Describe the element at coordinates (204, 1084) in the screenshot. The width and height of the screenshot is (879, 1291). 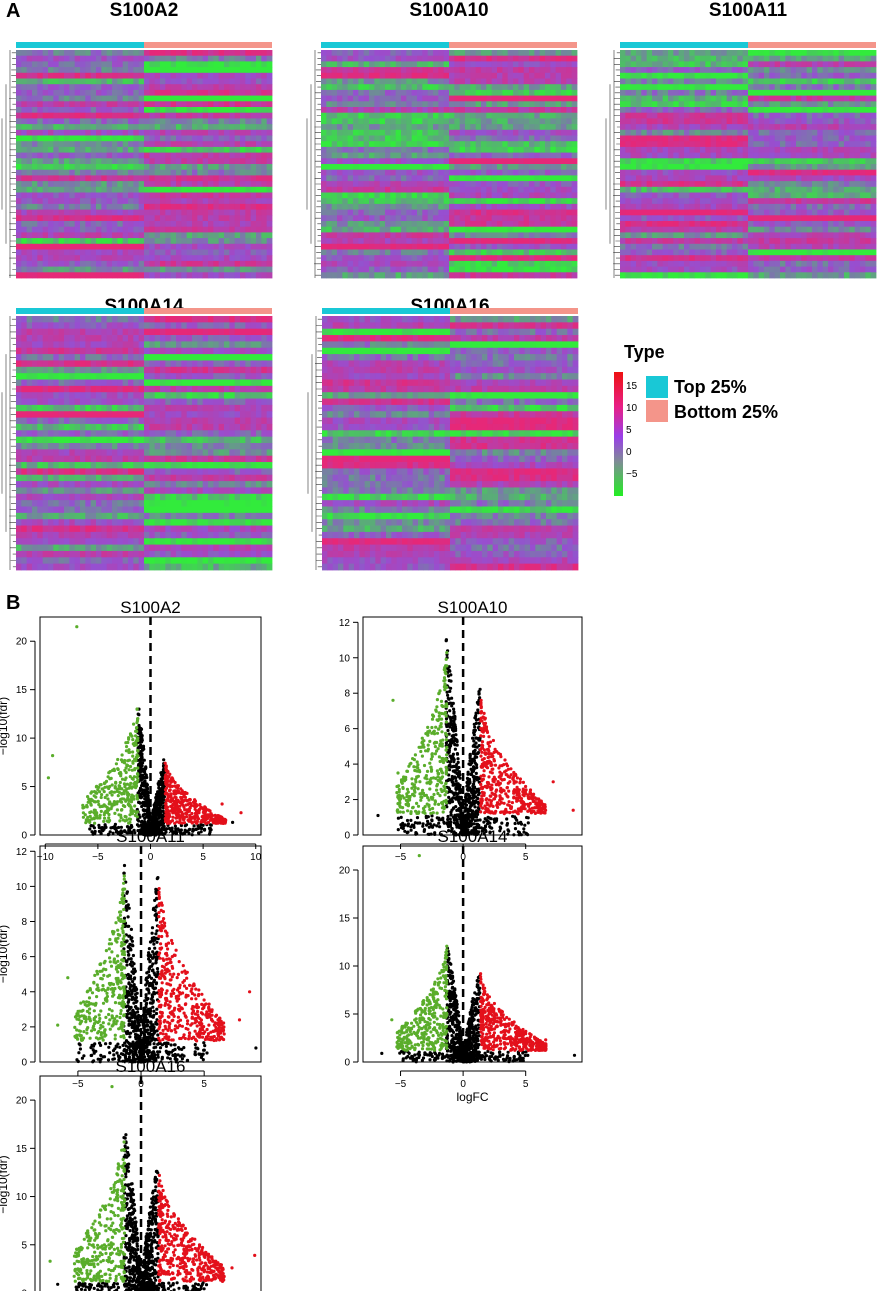
I see `x-tick-label: 5` at that location.